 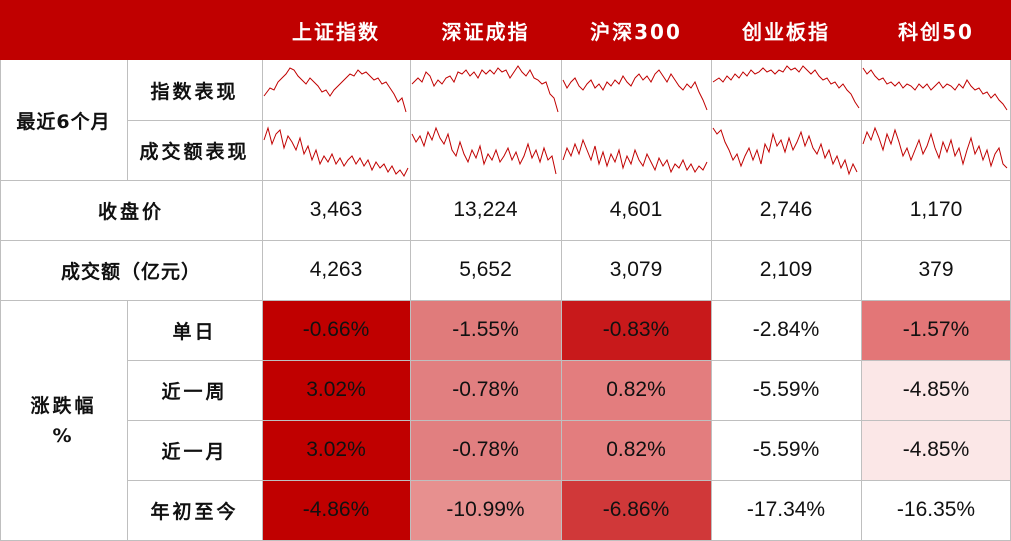 I want to click on turnover-label: 成交额（亿元）, so click(x=130, y=271).